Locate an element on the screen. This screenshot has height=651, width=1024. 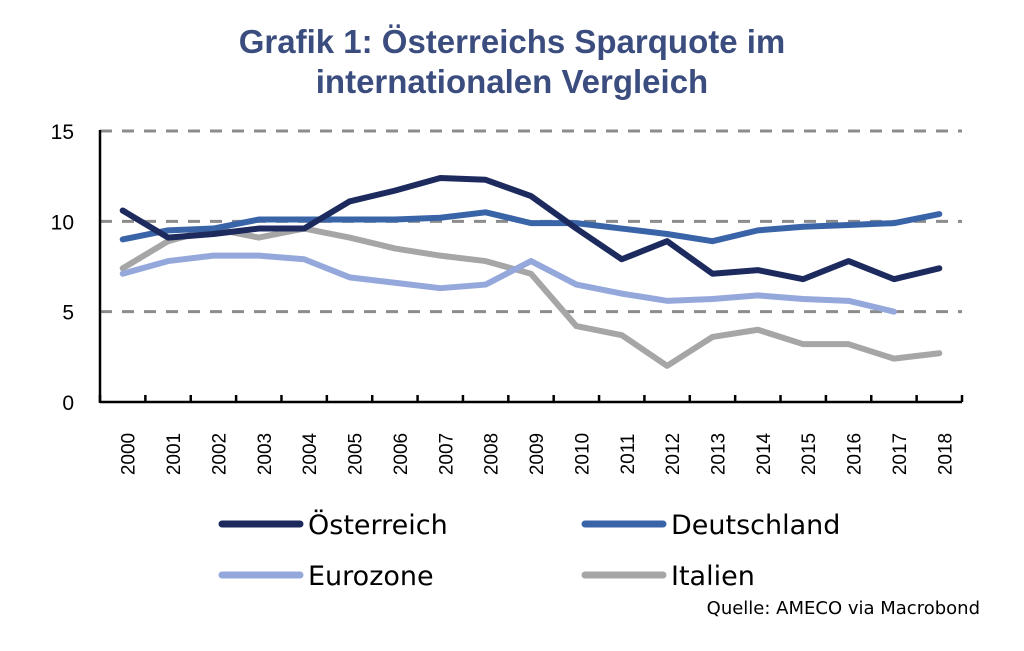
legend-label: Deutschland is located at coordinates (755, 525).